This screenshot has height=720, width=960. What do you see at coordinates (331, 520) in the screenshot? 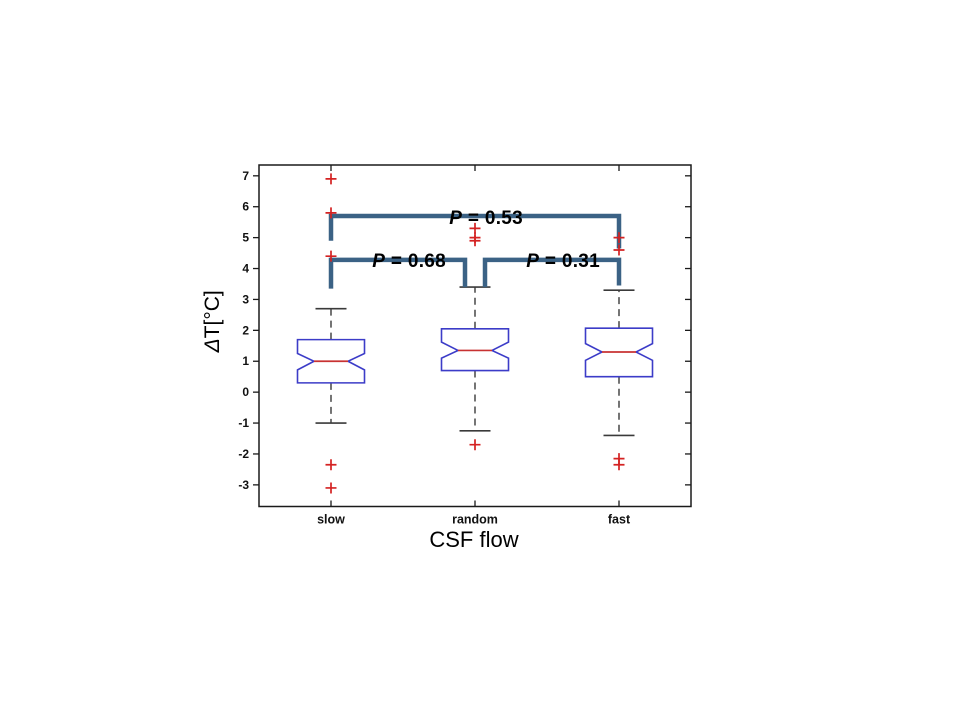
I see `category-label: slow` at bounding box center [331, 520].